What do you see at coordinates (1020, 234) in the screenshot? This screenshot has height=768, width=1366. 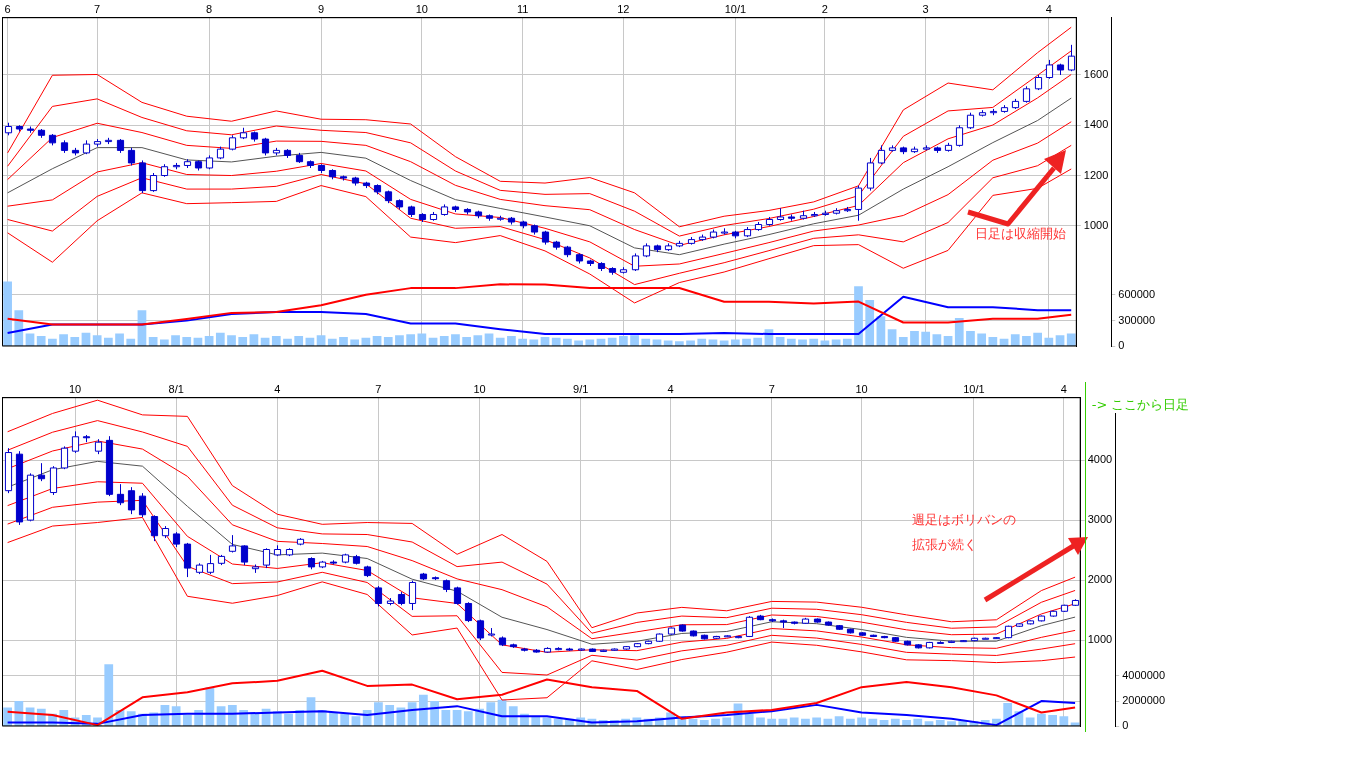 I see `annotation: 日足は収縮開始` at bounding box center [1020, 234].